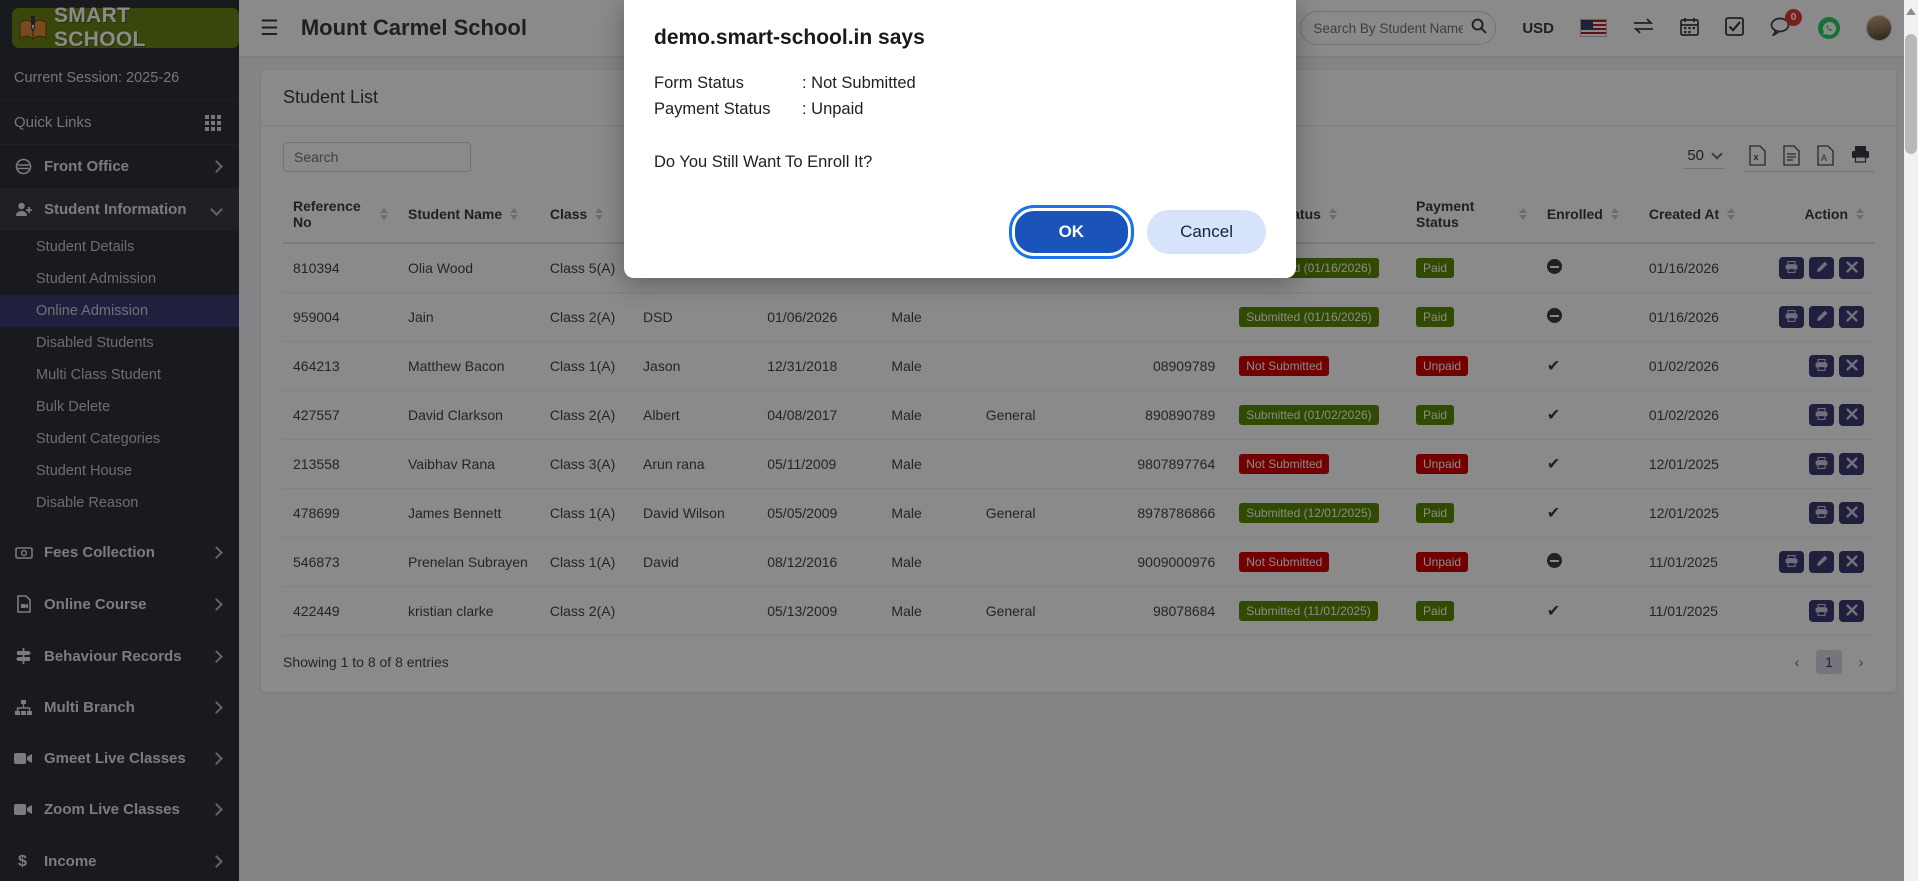  Describe the element at coordinates (1643, 28) in the screenshot. I see `exchange-icon` at that location.